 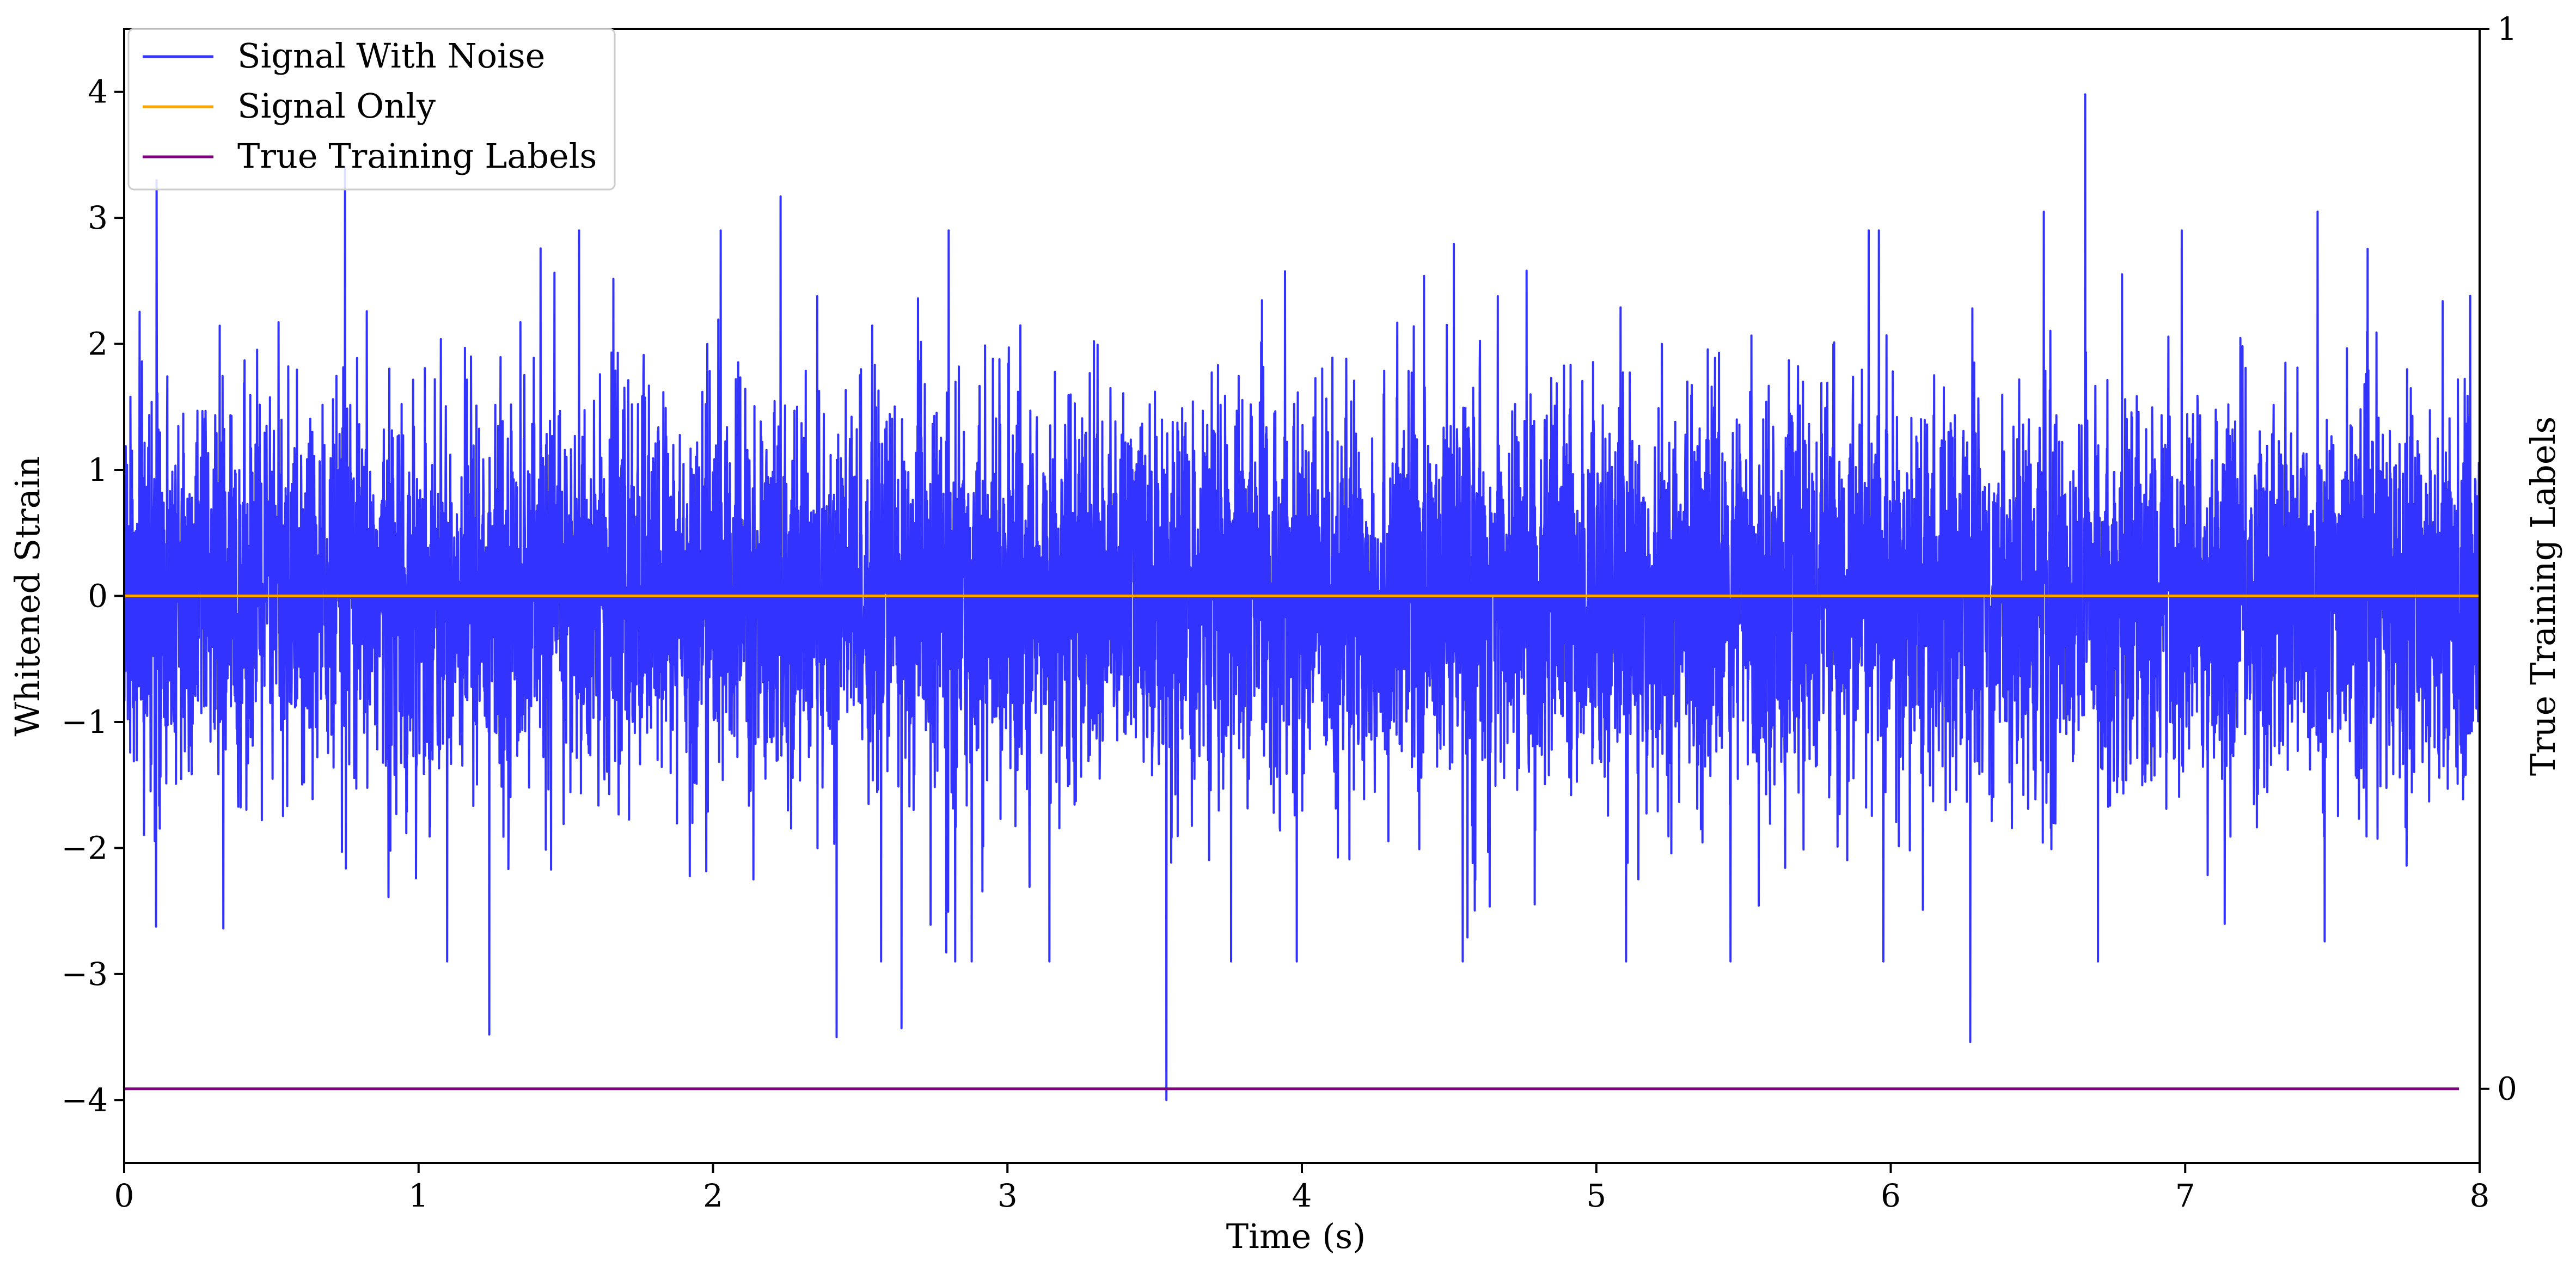 I want to click on legend-label-signal-with-noise: Signal With Noise, so click(x=391, y=56).